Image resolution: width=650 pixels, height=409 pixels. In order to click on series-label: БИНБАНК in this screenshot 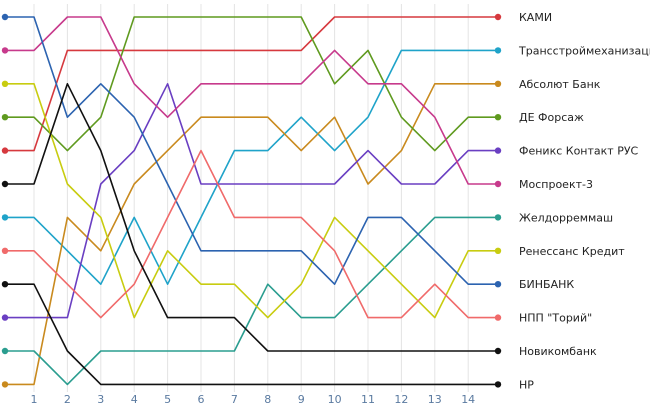, I will do `click(546, 284)`.